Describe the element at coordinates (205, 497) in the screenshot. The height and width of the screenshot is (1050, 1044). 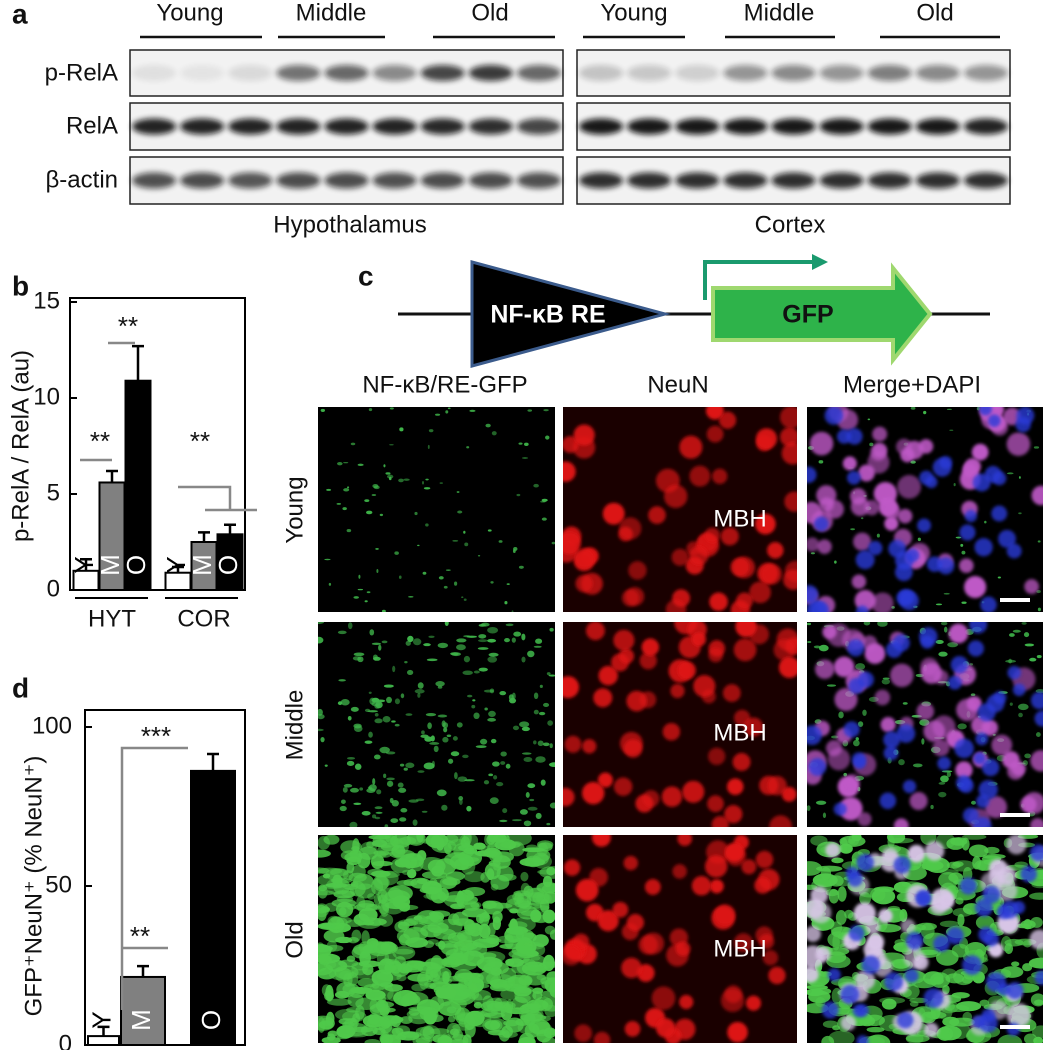
I see `significance-bracket` at that location.